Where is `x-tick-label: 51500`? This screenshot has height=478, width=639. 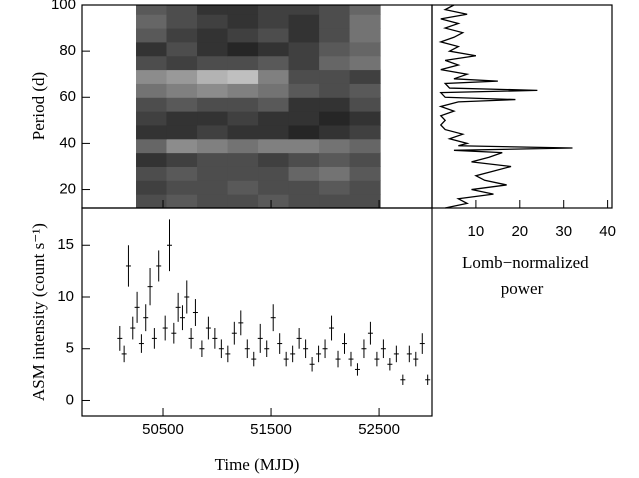 x-tick-label: 51500 is located at coordinates (271, 429).